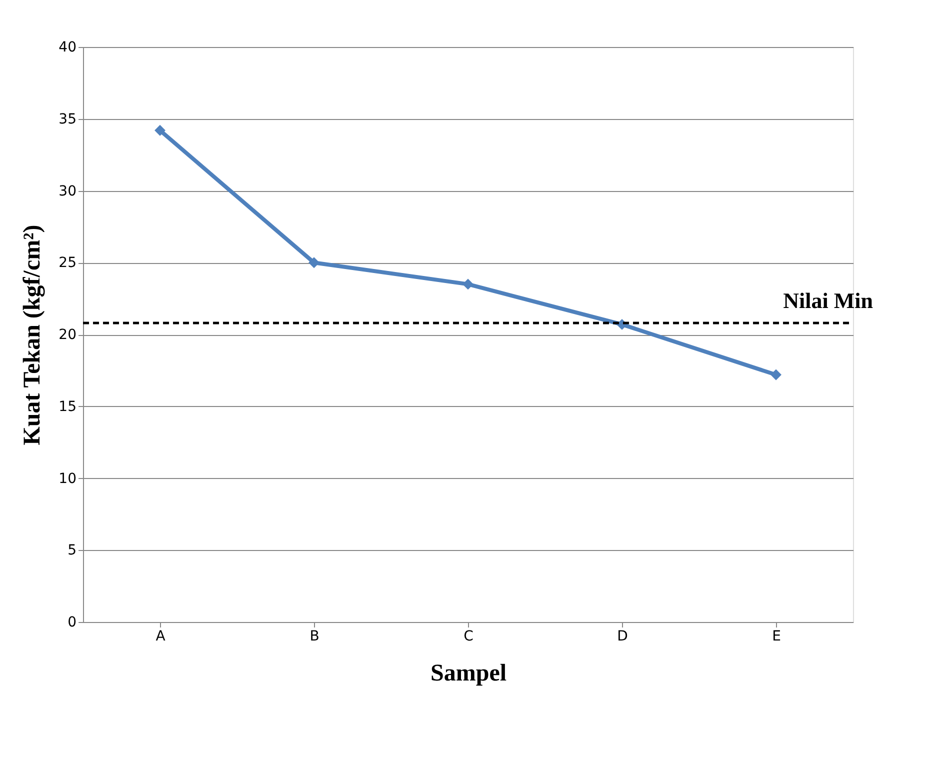  I want to click on y-tick-label: 15, so click(67, 406).